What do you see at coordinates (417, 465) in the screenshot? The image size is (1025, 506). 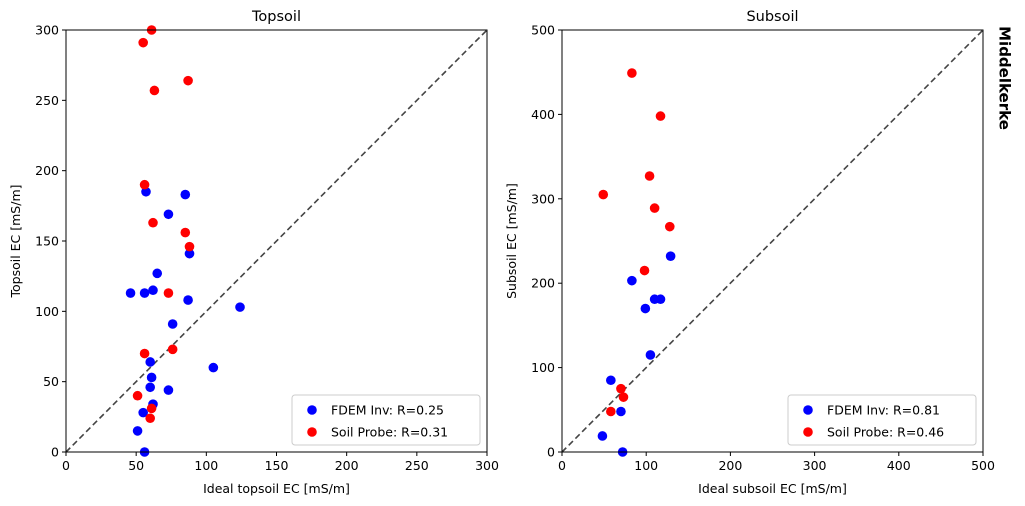 I see `x-tick-label: 250` at bounding box center [417, 465].